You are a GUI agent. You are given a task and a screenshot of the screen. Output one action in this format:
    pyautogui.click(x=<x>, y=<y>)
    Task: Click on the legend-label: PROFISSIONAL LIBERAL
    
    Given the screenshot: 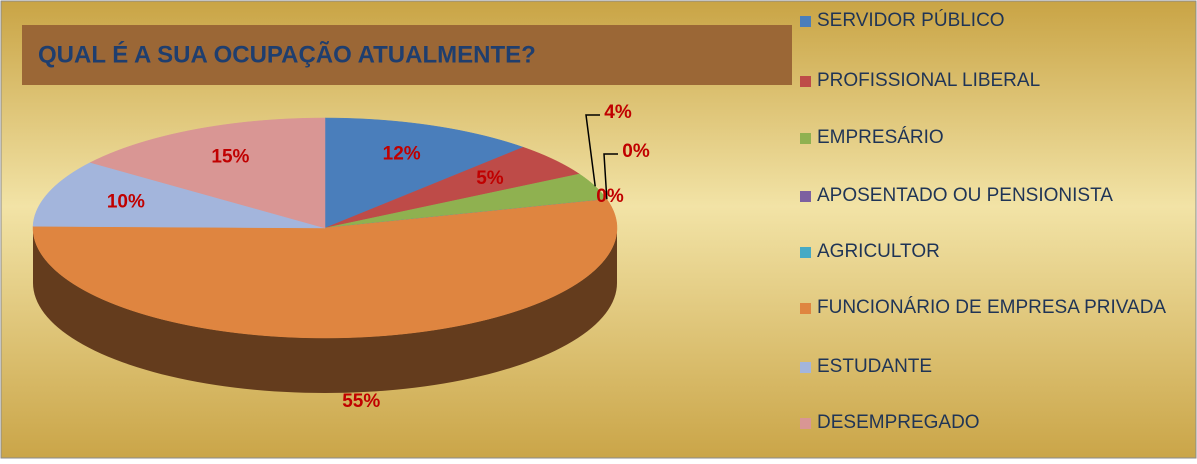 What is the action you would take?
    pyautogui.click(x=929, y=80)
    